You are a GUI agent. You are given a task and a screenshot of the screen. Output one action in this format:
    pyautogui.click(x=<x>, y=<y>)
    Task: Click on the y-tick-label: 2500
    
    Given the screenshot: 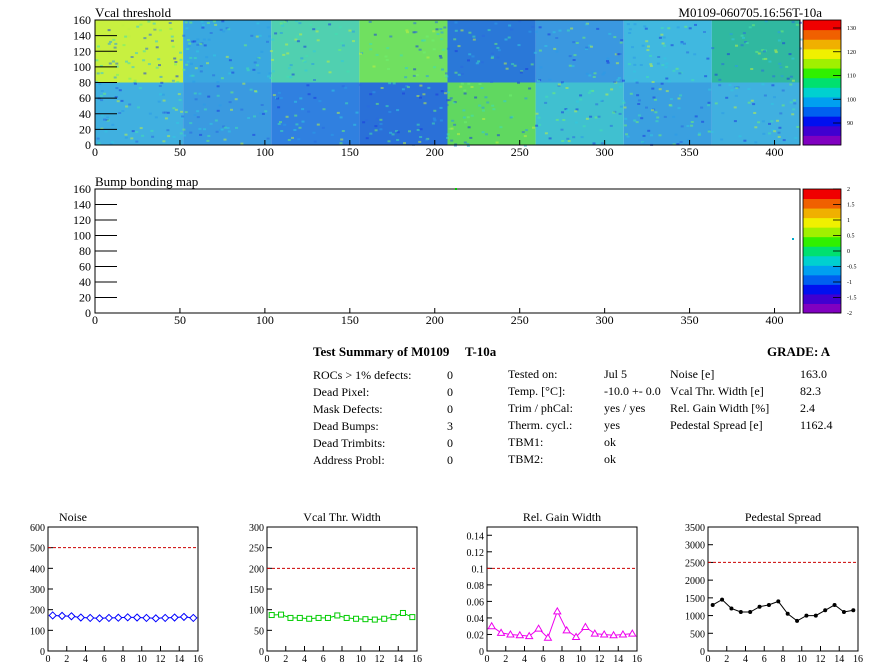 What is the action you would take?
    pyautogui.click(x=695, y=563)
    